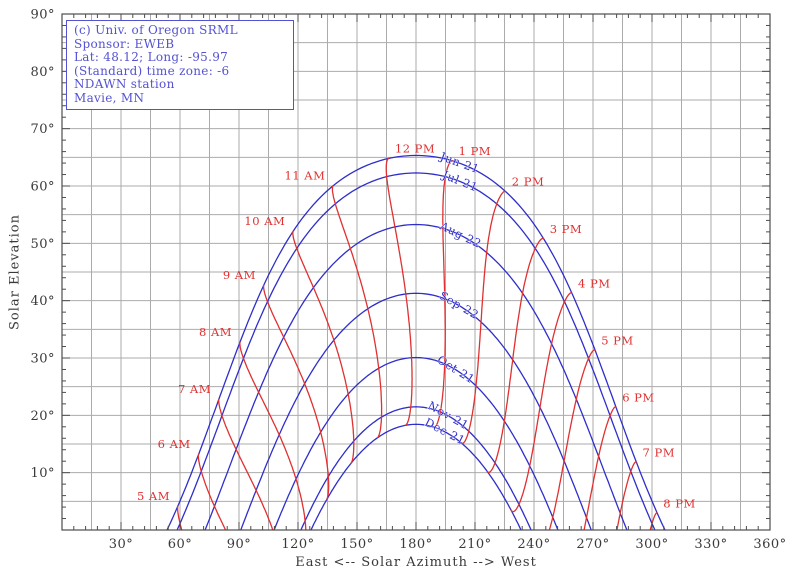 This screenshot has width=791, height=581. Describe the element at coordinates (156, 30) in the screenshot. I see `info-line-copyright: (c) Univ. of Oregon SRML` at that location.